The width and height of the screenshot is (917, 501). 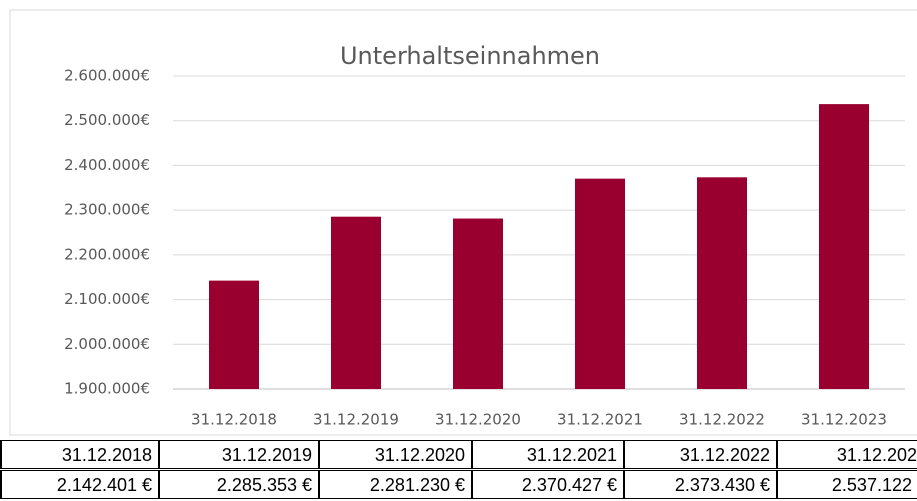 What do you see at coordinates (107, 120) in the screenshot?
I see `y-tick-label: 2.500.000€` at bounding box center [107, 120].